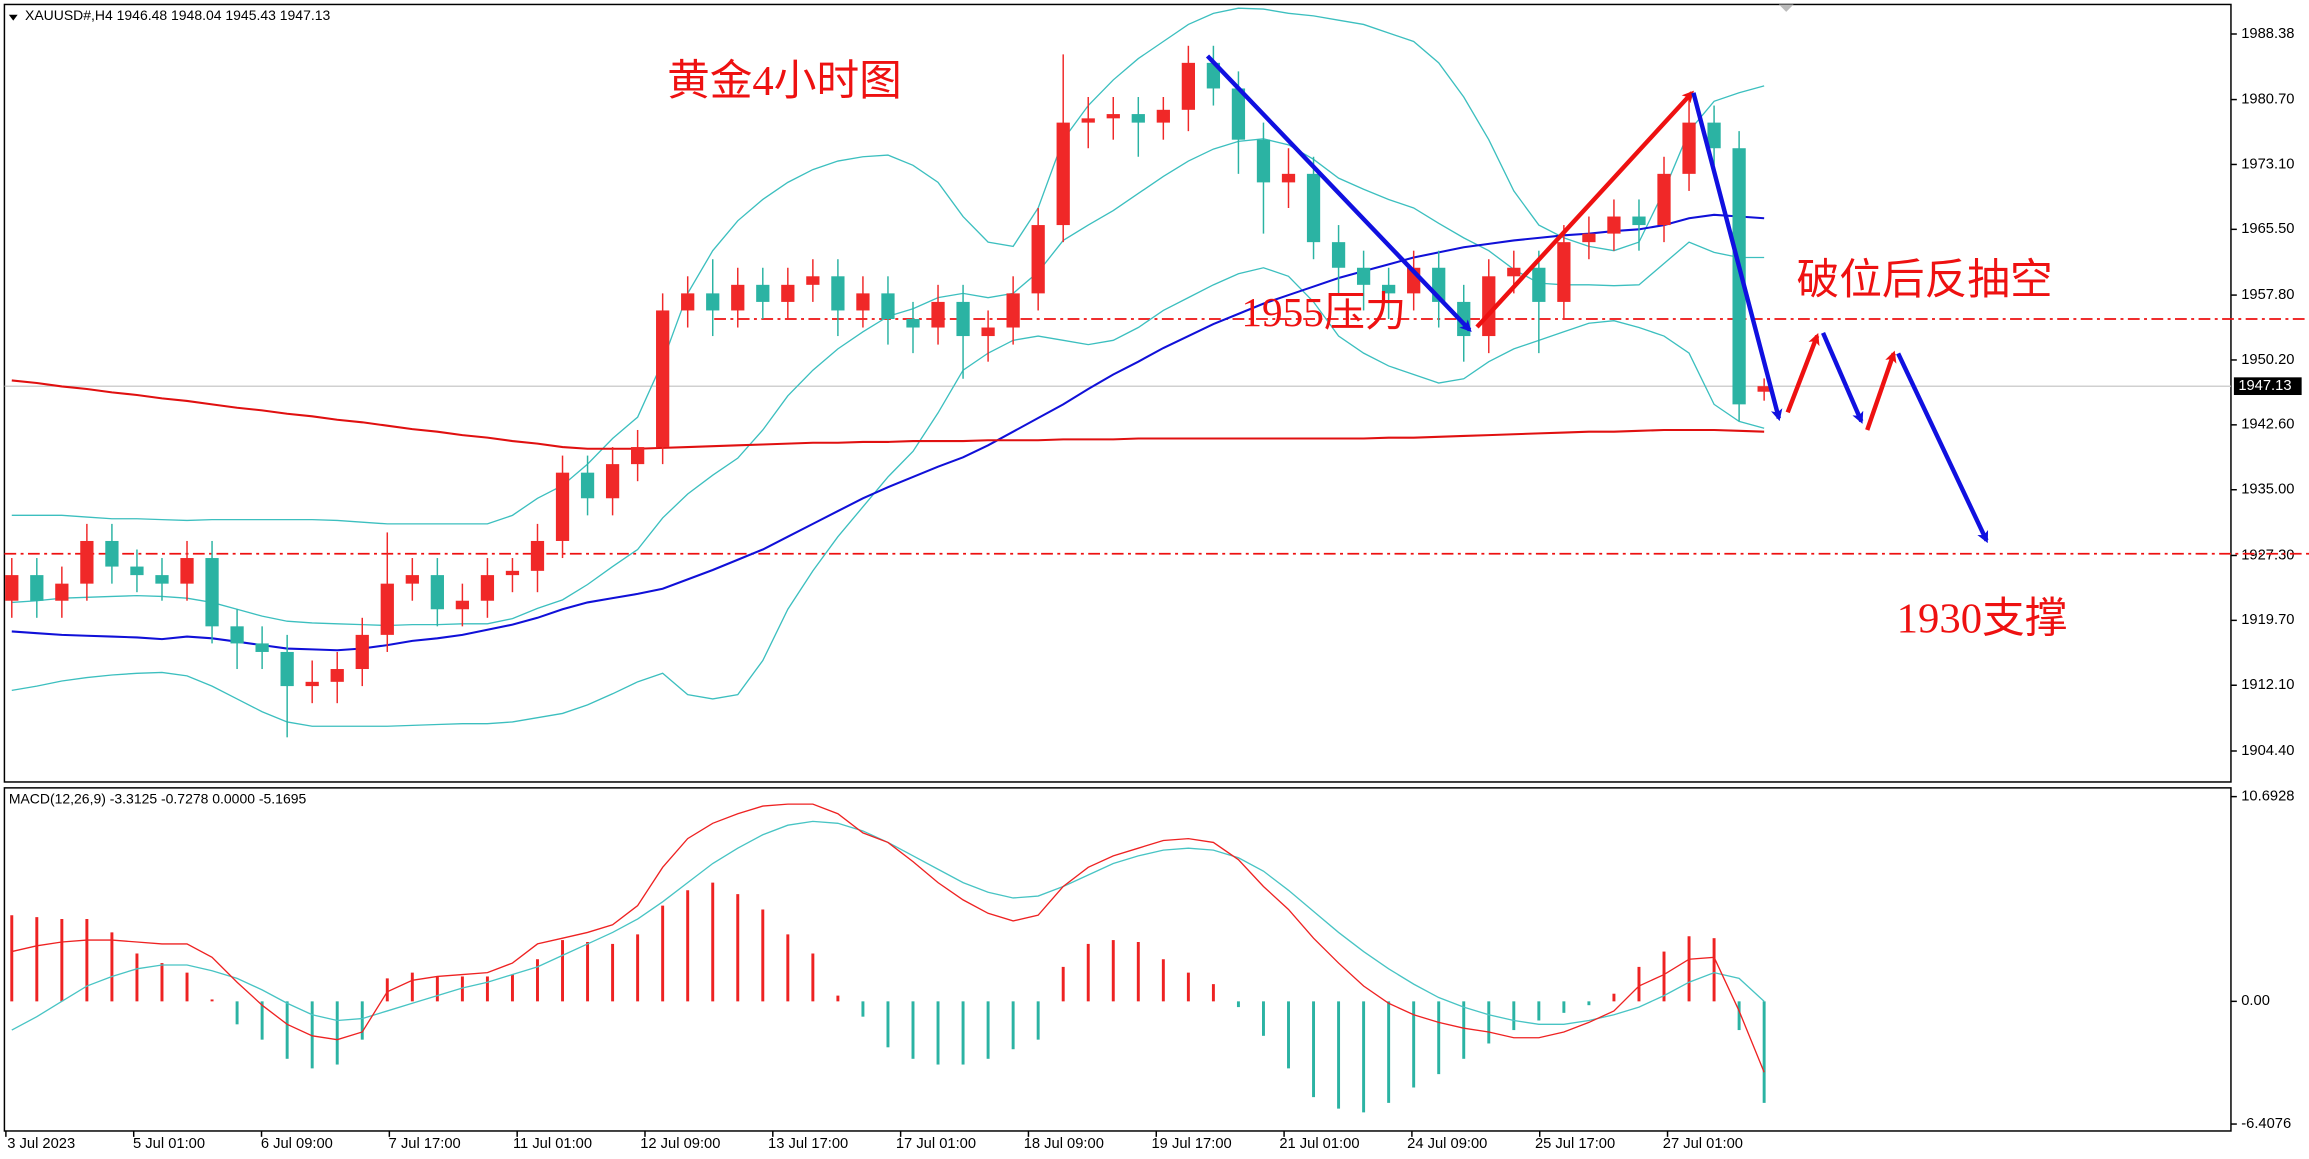 The height and width of the screenshot is (1159, 2309). Describe the element at coordinates (1575, 1144) in the screenshot. I see `x-tick-label: 25 Jul 17:00` at that location.